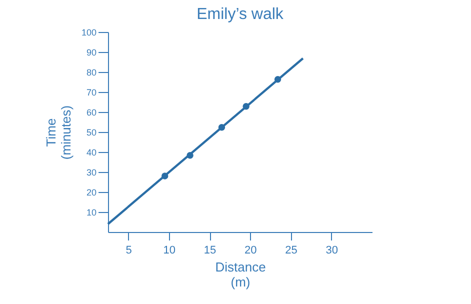 This screenshot has width=471, height=304. What do you see at coordinates (91, 73) in the screenshot?
I see `y-tick-label: 80` at bounding box center [91, 73].